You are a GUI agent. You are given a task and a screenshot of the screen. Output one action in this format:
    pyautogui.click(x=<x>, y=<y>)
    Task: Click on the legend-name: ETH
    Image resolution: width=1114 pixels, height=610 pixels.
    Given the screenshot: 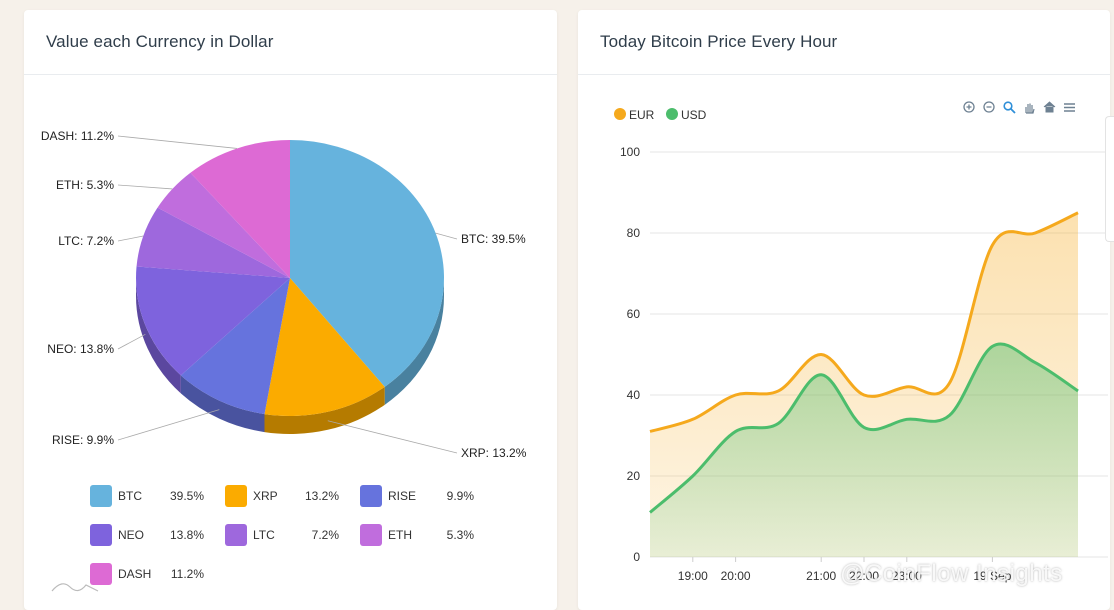 What is the action you would take?
    pyautogui.click(x=400, y=535)
    